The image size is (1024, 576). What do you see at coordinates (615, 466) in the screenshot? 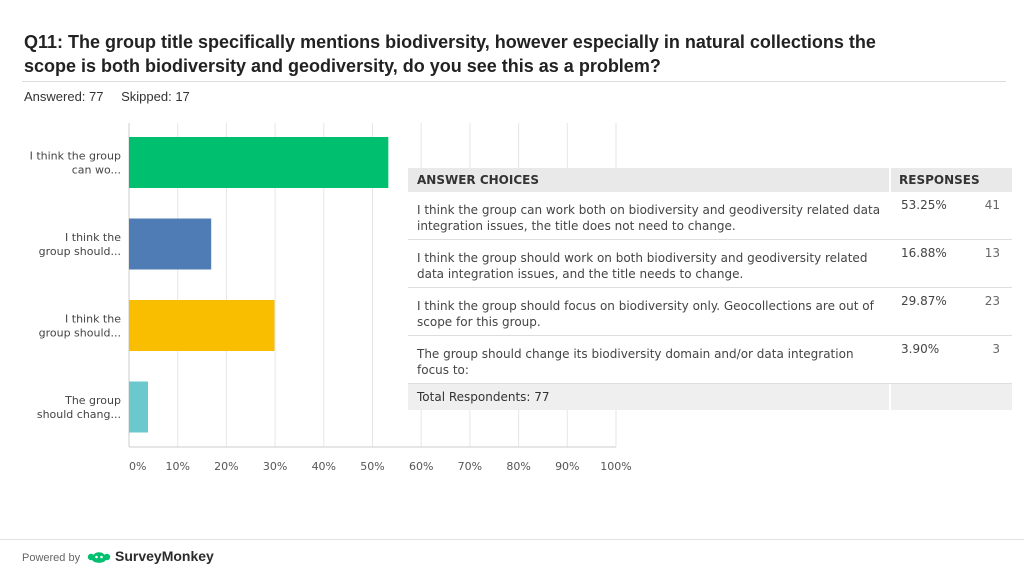
I see `x-tick-label: 100%` at bounding box center [615, 466].